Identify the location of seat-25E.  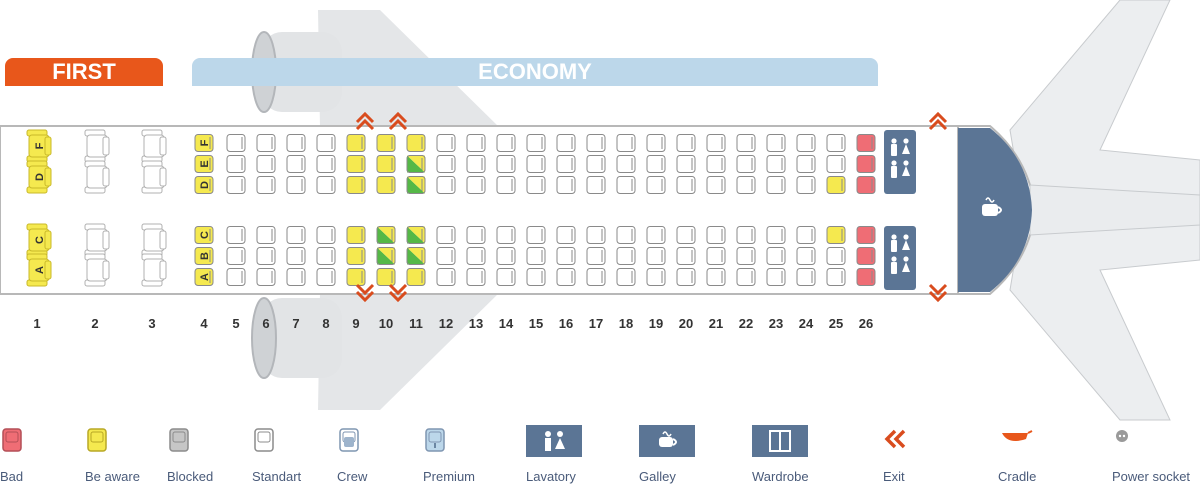
(836, 164).